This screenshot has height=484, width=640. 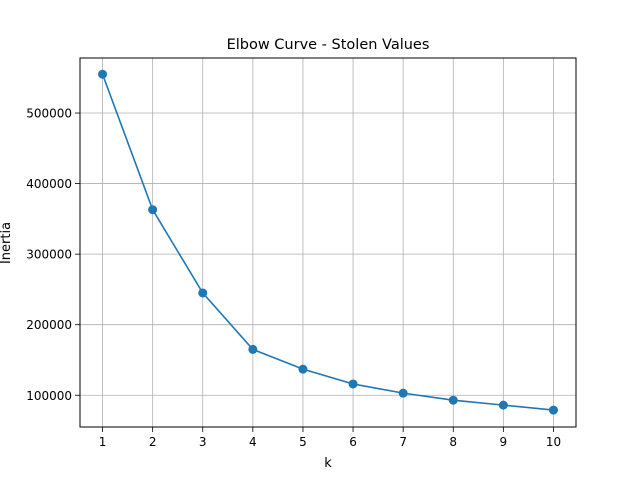 I want to click on x-tick-label: 8, so click(x=453, y=442).